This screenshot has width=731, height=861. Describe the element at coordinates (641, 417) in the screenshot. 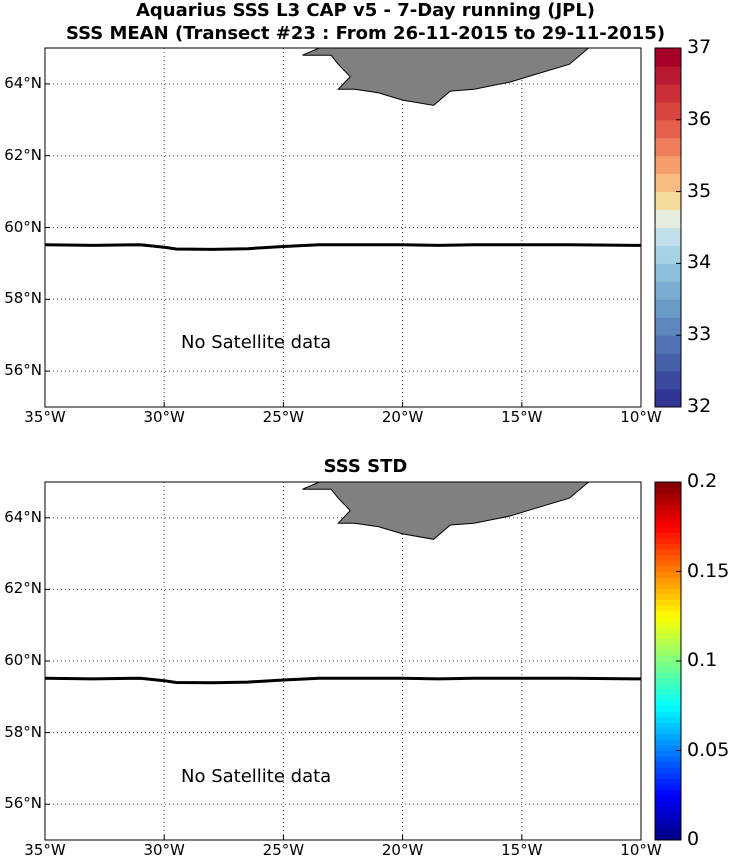

I see `mean-lon-tick-label: 10°W` at that location.